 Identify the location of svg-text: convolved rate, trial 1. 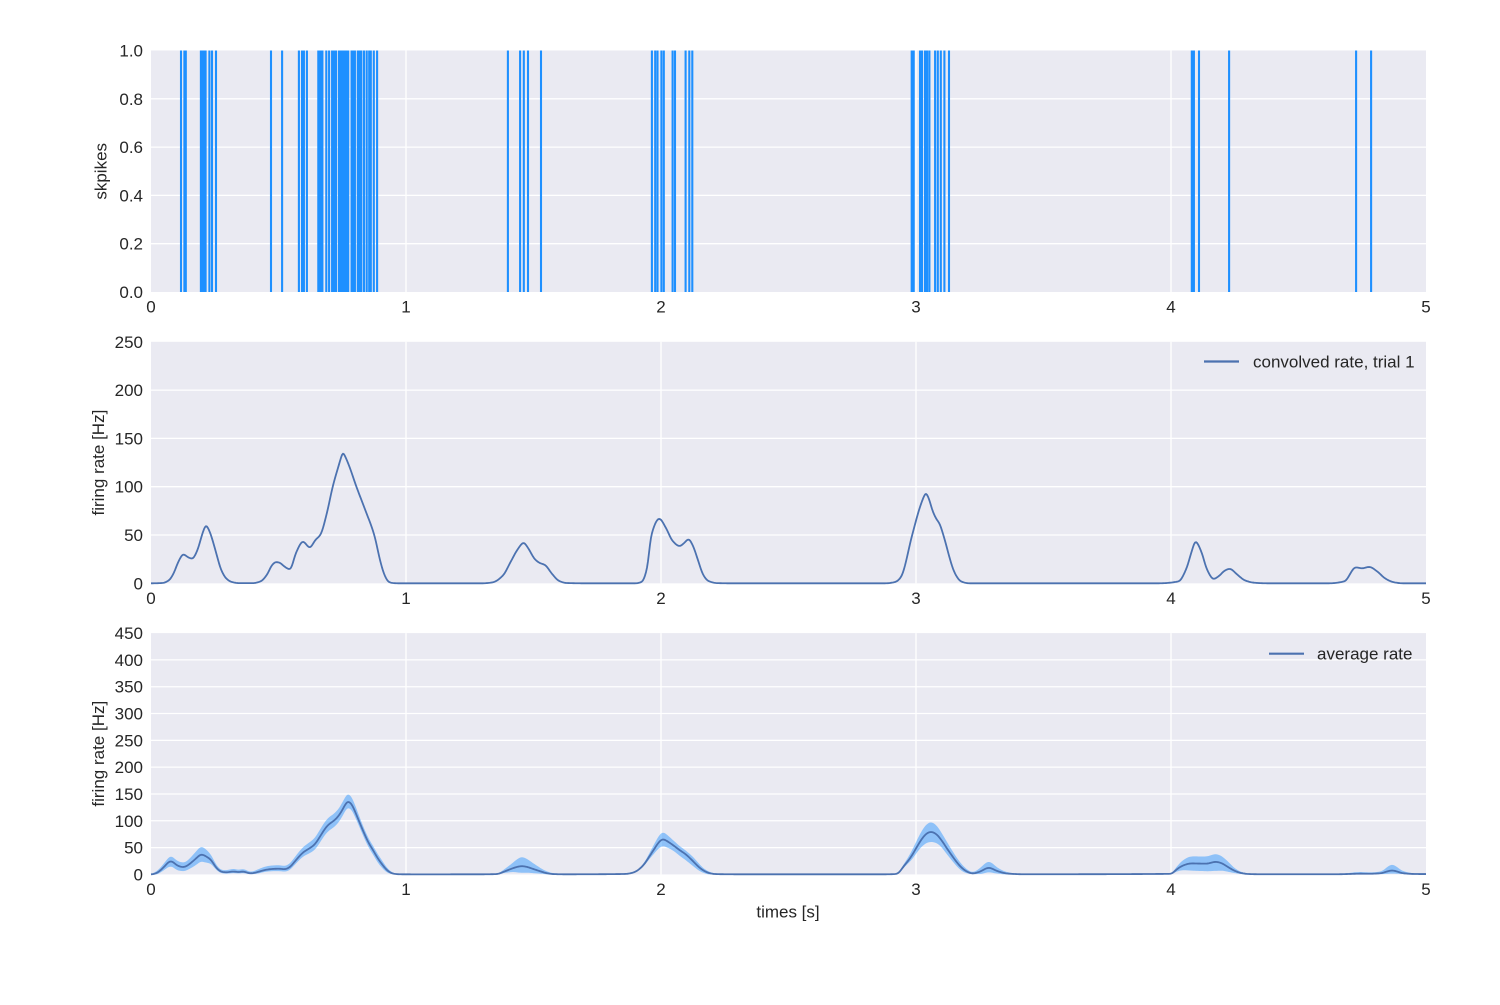
(1334, 362).